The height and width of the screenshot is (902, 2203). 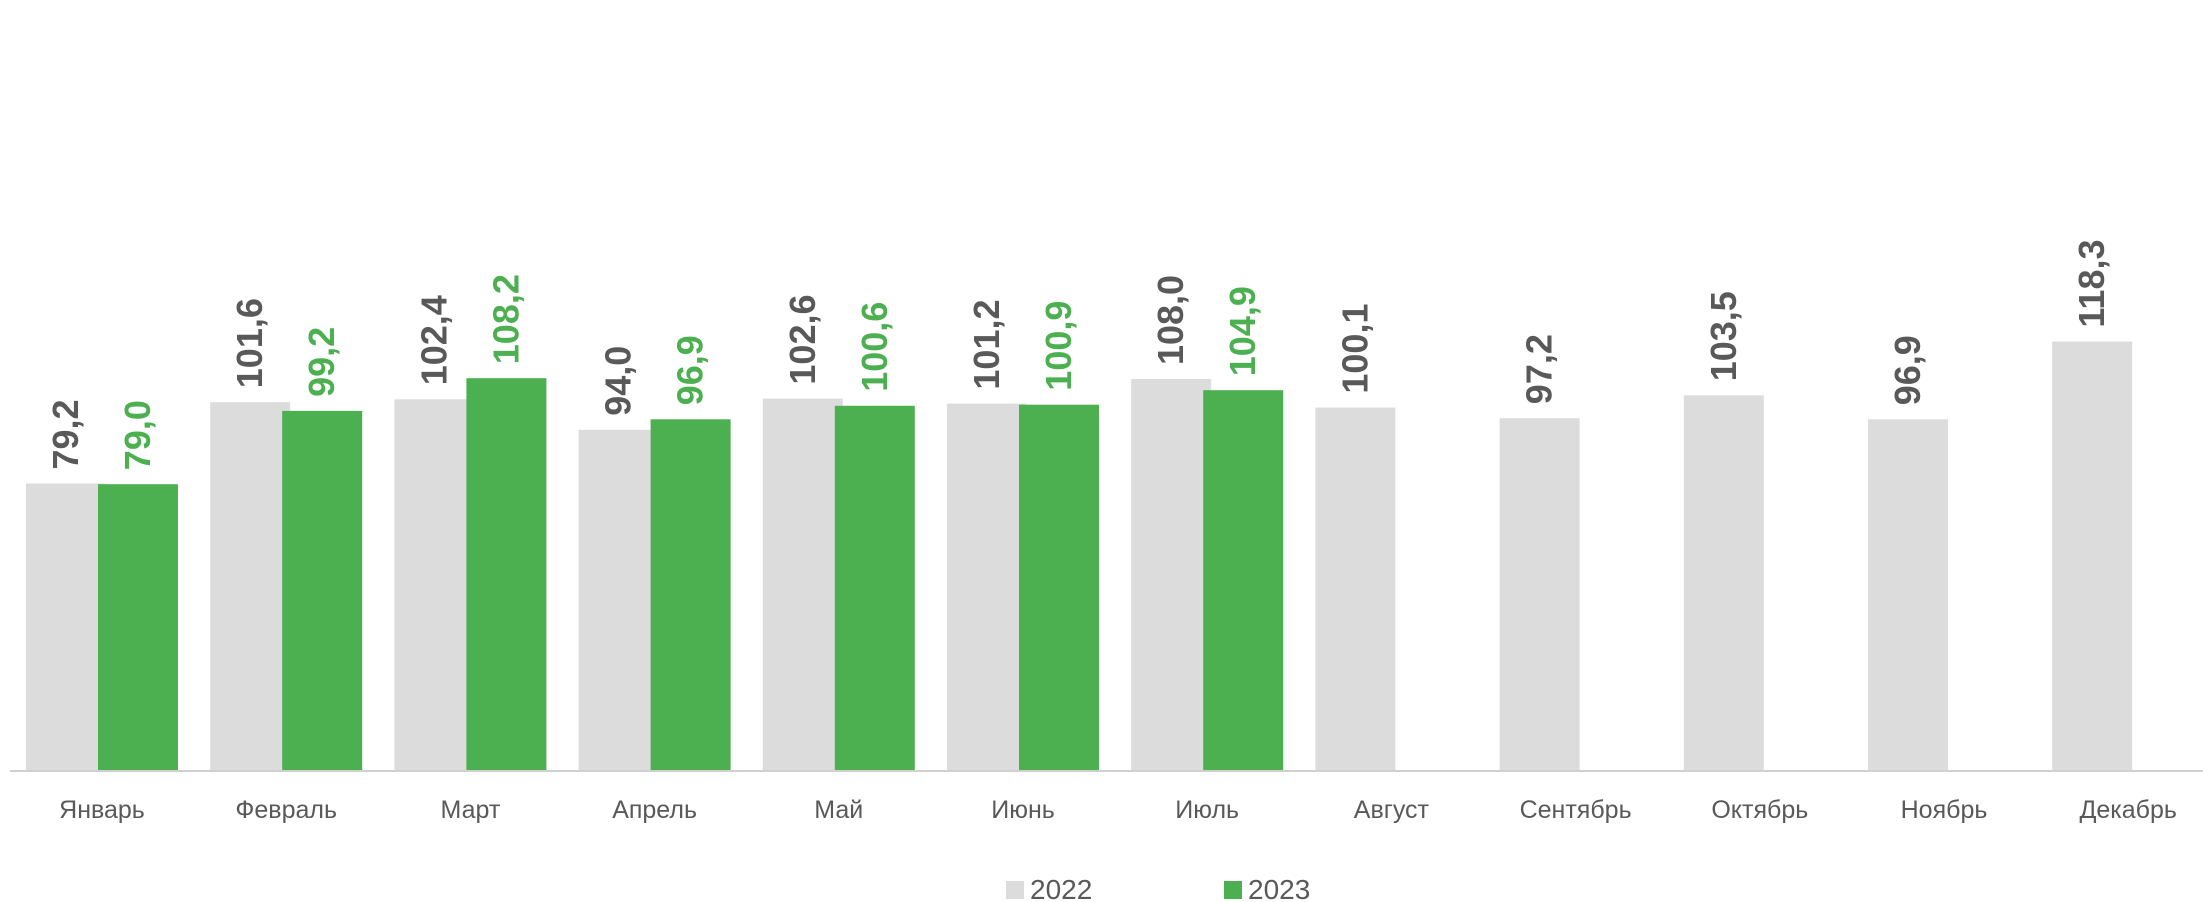 What do you see at coordinates (874, 347) in the screenshot?
I see `value-label-2023-5: 100,6` at bounding box center [874, 347].